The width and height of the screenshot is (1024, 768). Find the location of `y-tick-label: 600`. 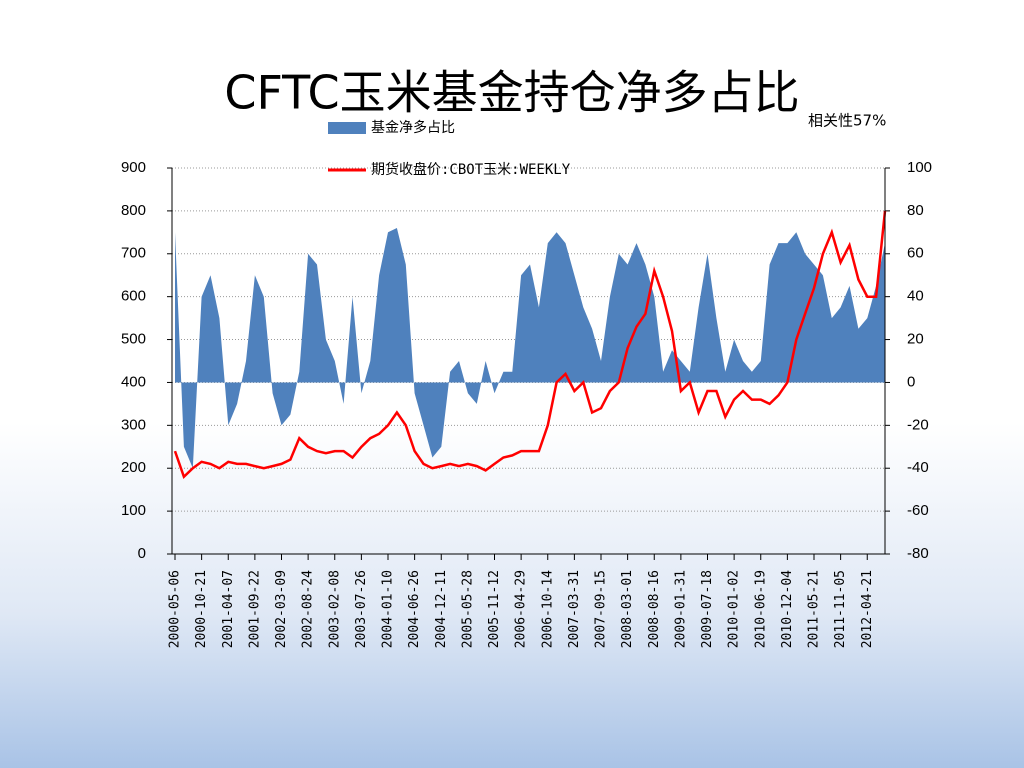

y-tick-label: 600 is located at coordinates (133, 296).